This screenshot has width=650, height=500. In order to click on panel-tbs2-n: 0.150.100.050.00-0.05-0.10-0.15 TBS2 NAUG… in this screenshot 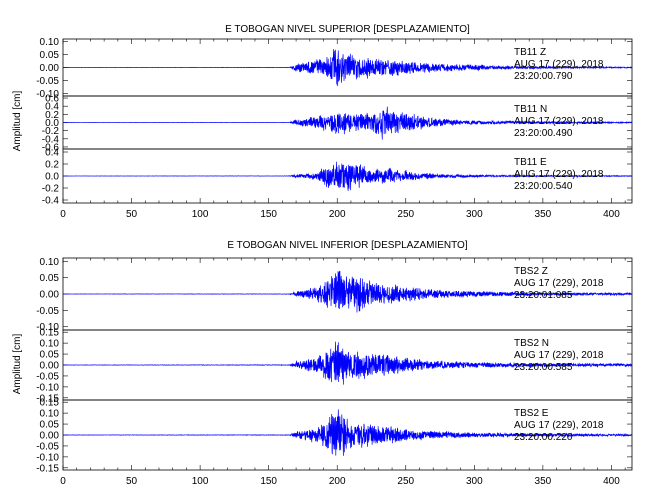, I will do `click(334, 366)`.